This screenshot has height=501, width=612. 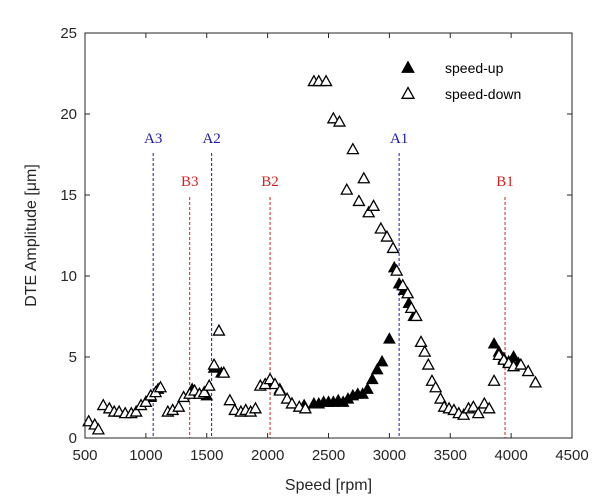 I want to click on reference-line-label-b3: B3, so click(x=190, y=182).